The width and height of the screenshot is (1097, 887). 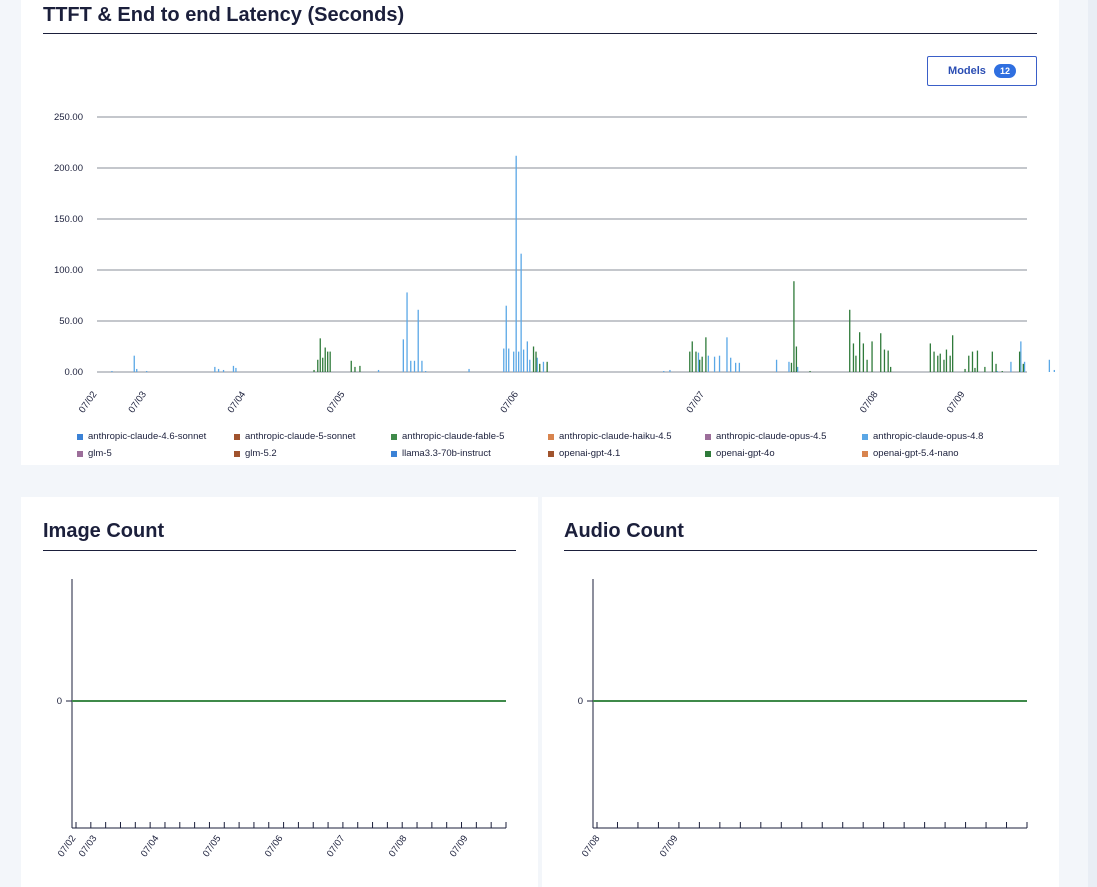 What do you see at coordinates (274, 846) in the screenshot?
I see `x-tick-label: 07/06` at bounding box center [274, 846].